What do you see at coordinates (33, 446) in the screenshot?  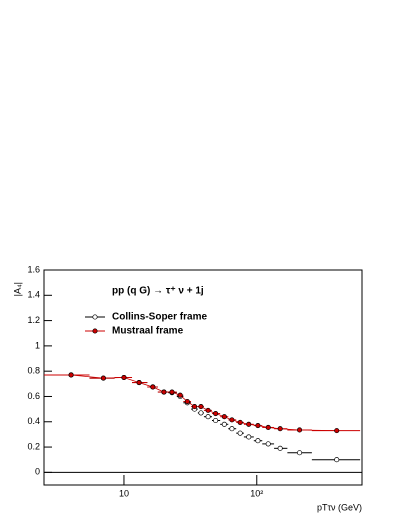 I see `y-tick-label: 0.2` at bounding box center [33, 446].